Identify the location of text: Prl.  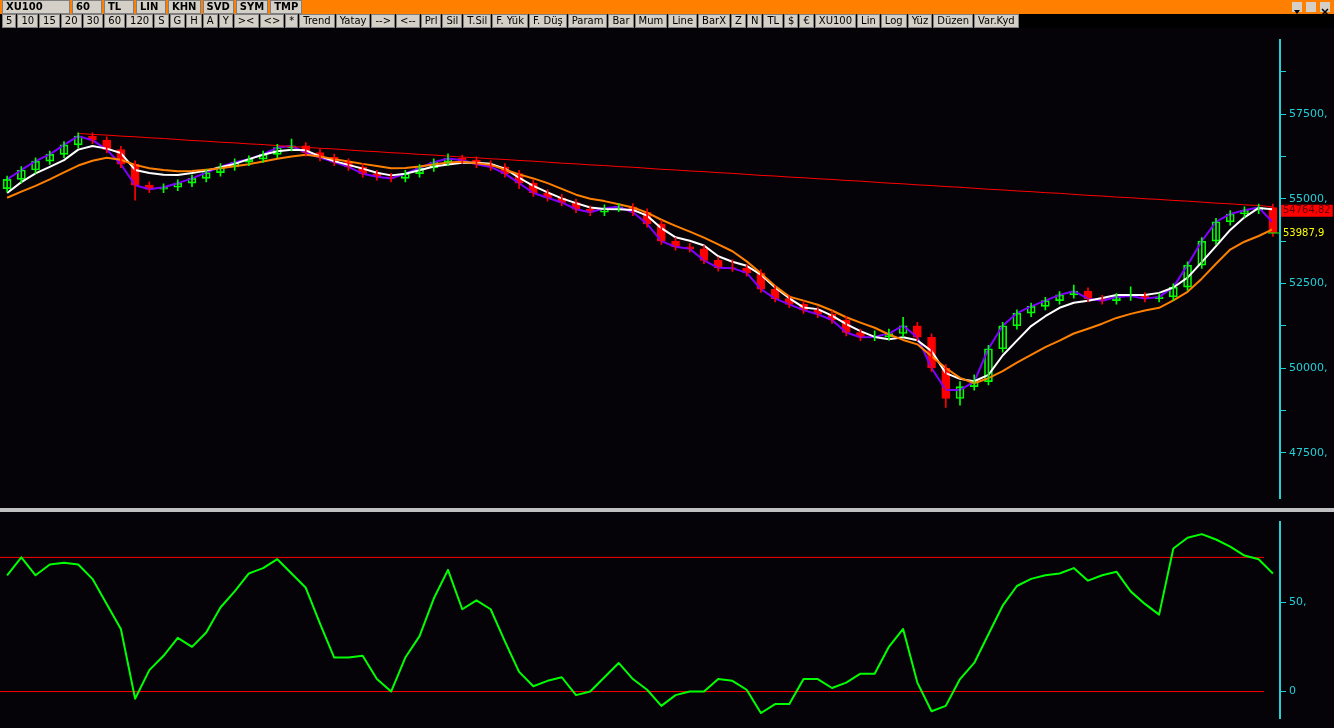
(431, 21).